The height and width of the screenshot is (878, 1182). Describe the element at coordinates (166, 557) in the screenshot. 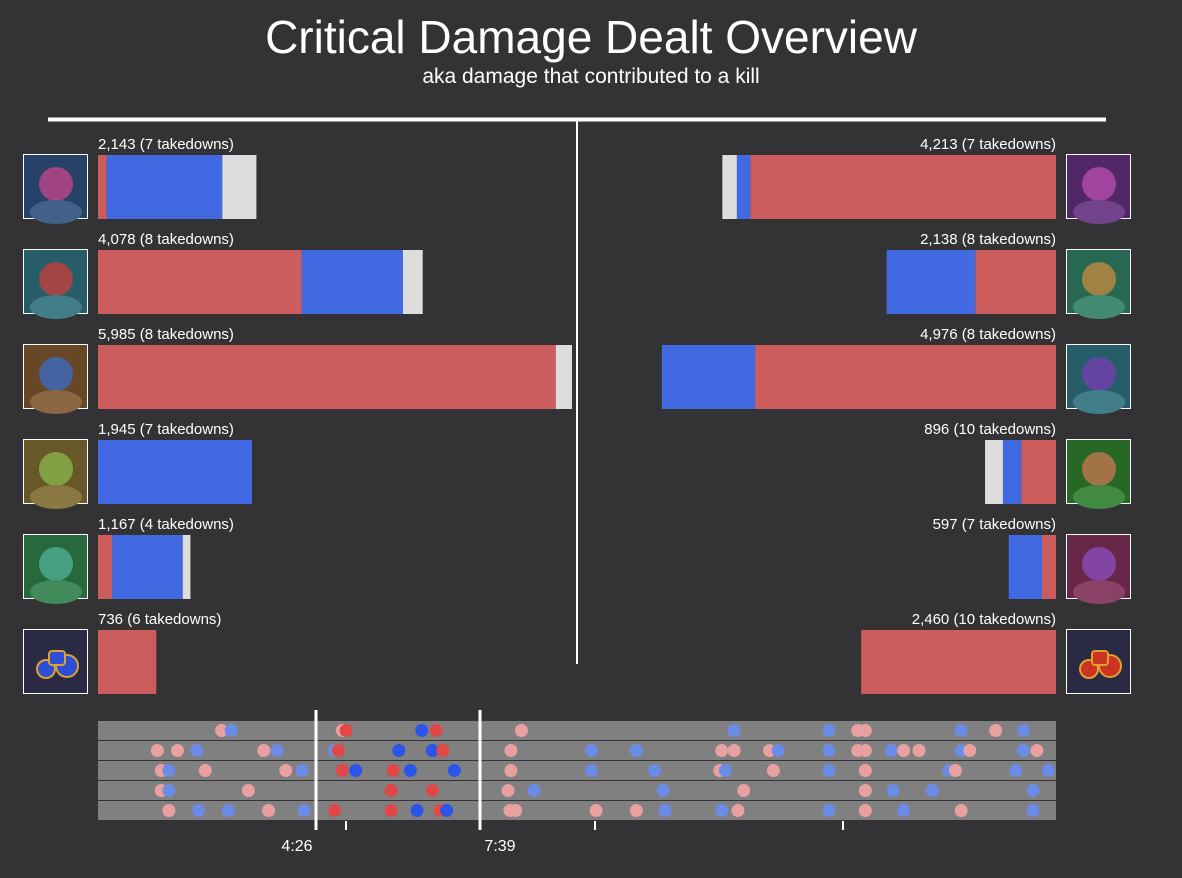

I see `left-team-row: 1,167 (4 takedowns)` at that location.